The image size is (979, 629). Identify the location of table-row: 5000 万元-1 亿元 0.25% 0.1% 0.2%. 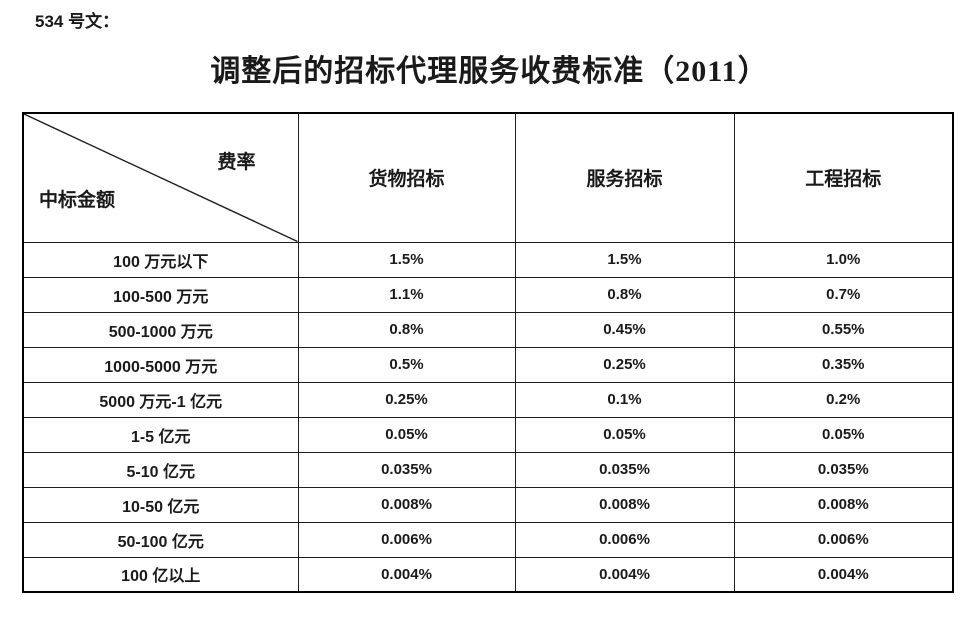
(488, 399).